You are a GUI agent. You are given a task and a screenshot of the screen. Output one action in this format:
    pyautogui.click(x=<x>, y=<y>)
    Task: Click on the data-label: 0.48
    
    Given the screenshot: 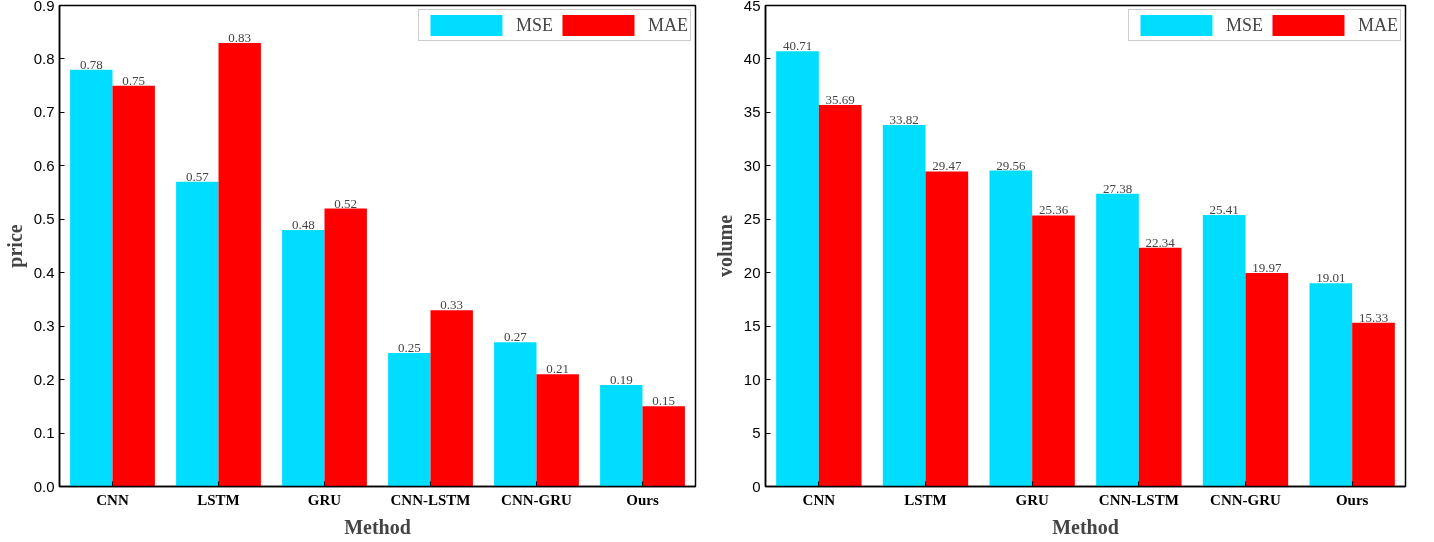 What is the action you would take?
    pyautogui.click(x=303, y=224)
    